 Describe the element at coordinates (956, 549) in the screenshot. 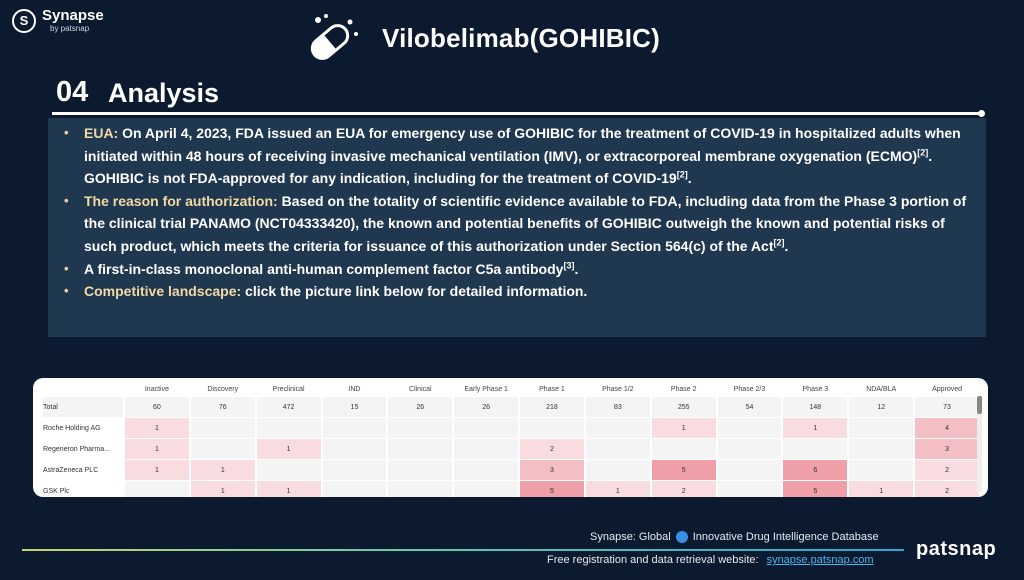

I see `patsnap-brand: patsnap` at that location.